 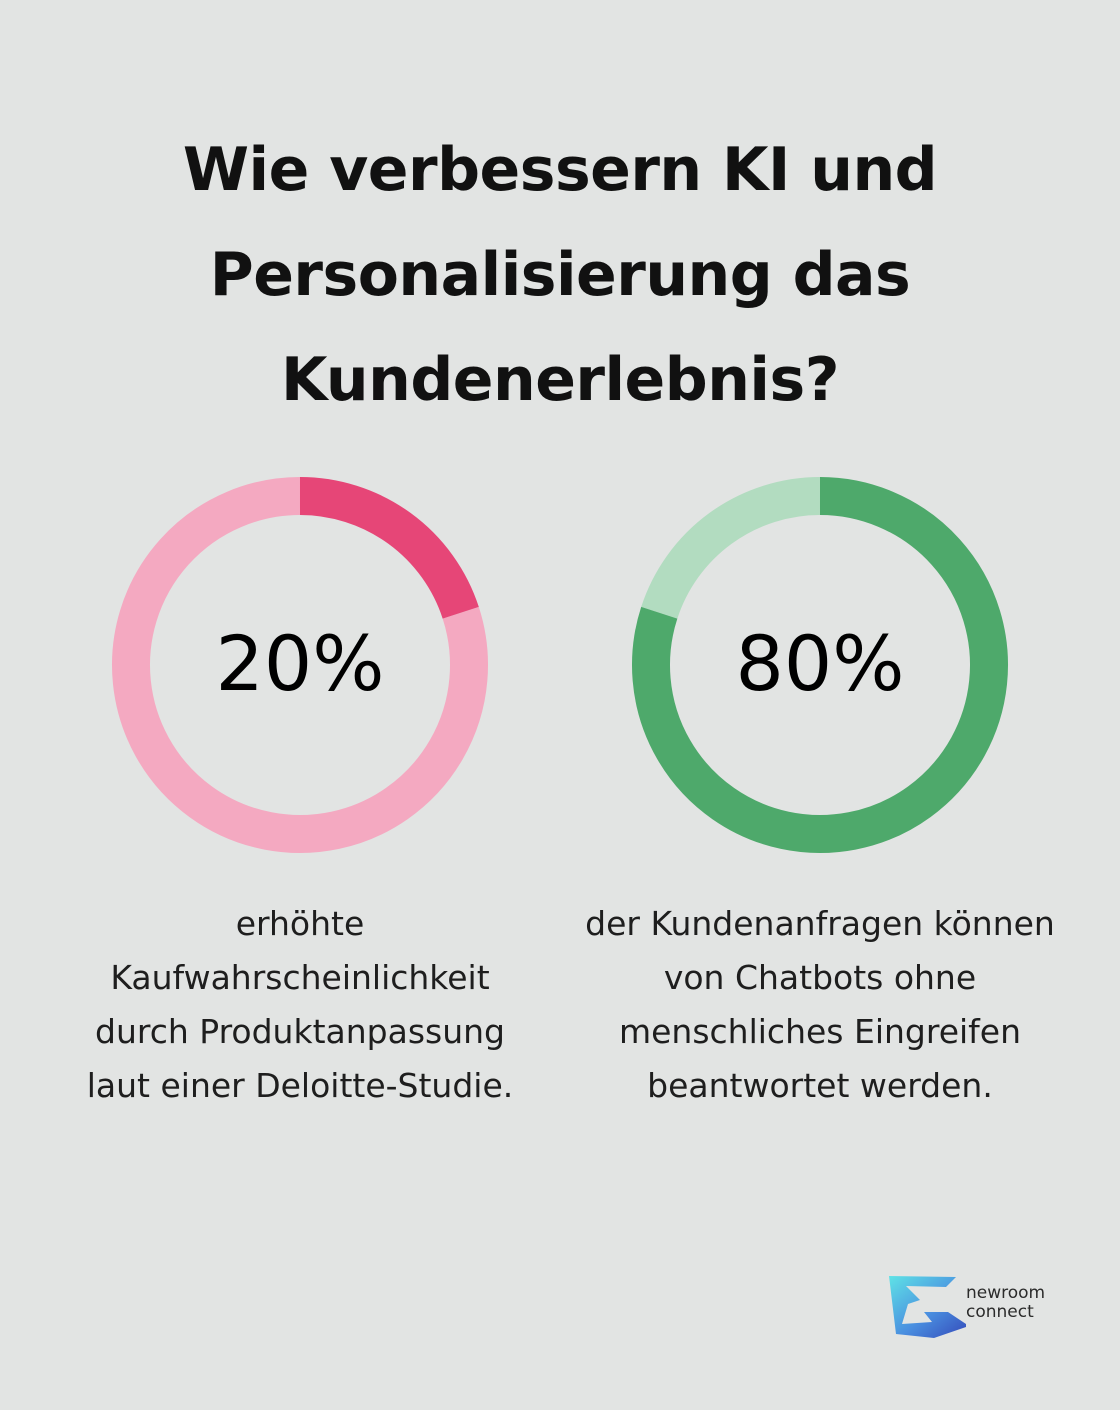 I want to click on logo-wordmark: newroom connect, so click(x=1005, y=1303).